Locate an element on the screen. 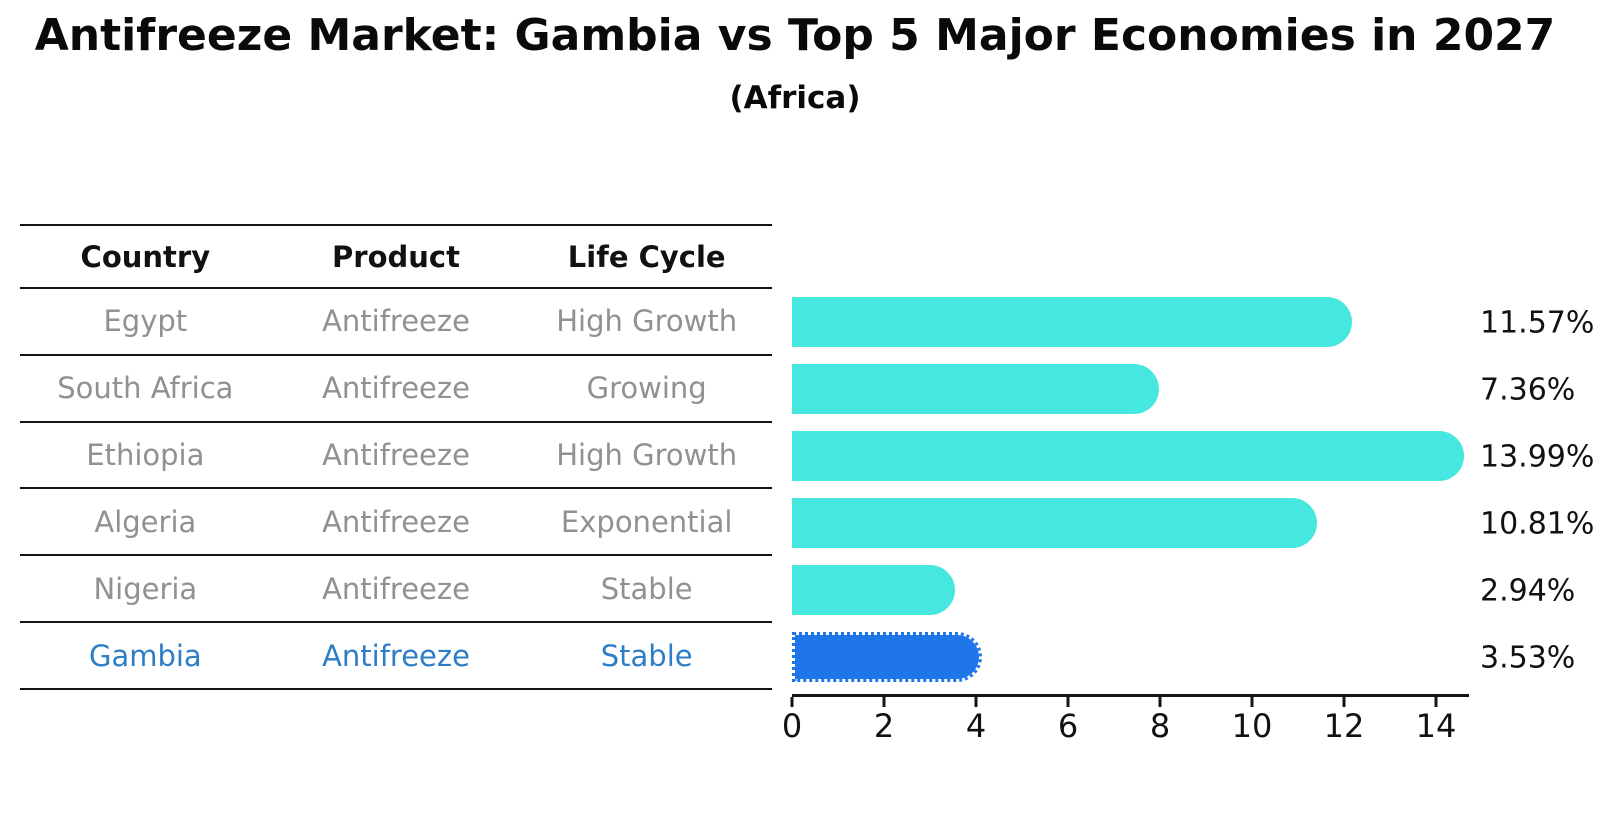 Image resolution: width=1604 pixels, height=823 pixels. x-tick-label-12: 12 is located at coordinates (1344, 726).